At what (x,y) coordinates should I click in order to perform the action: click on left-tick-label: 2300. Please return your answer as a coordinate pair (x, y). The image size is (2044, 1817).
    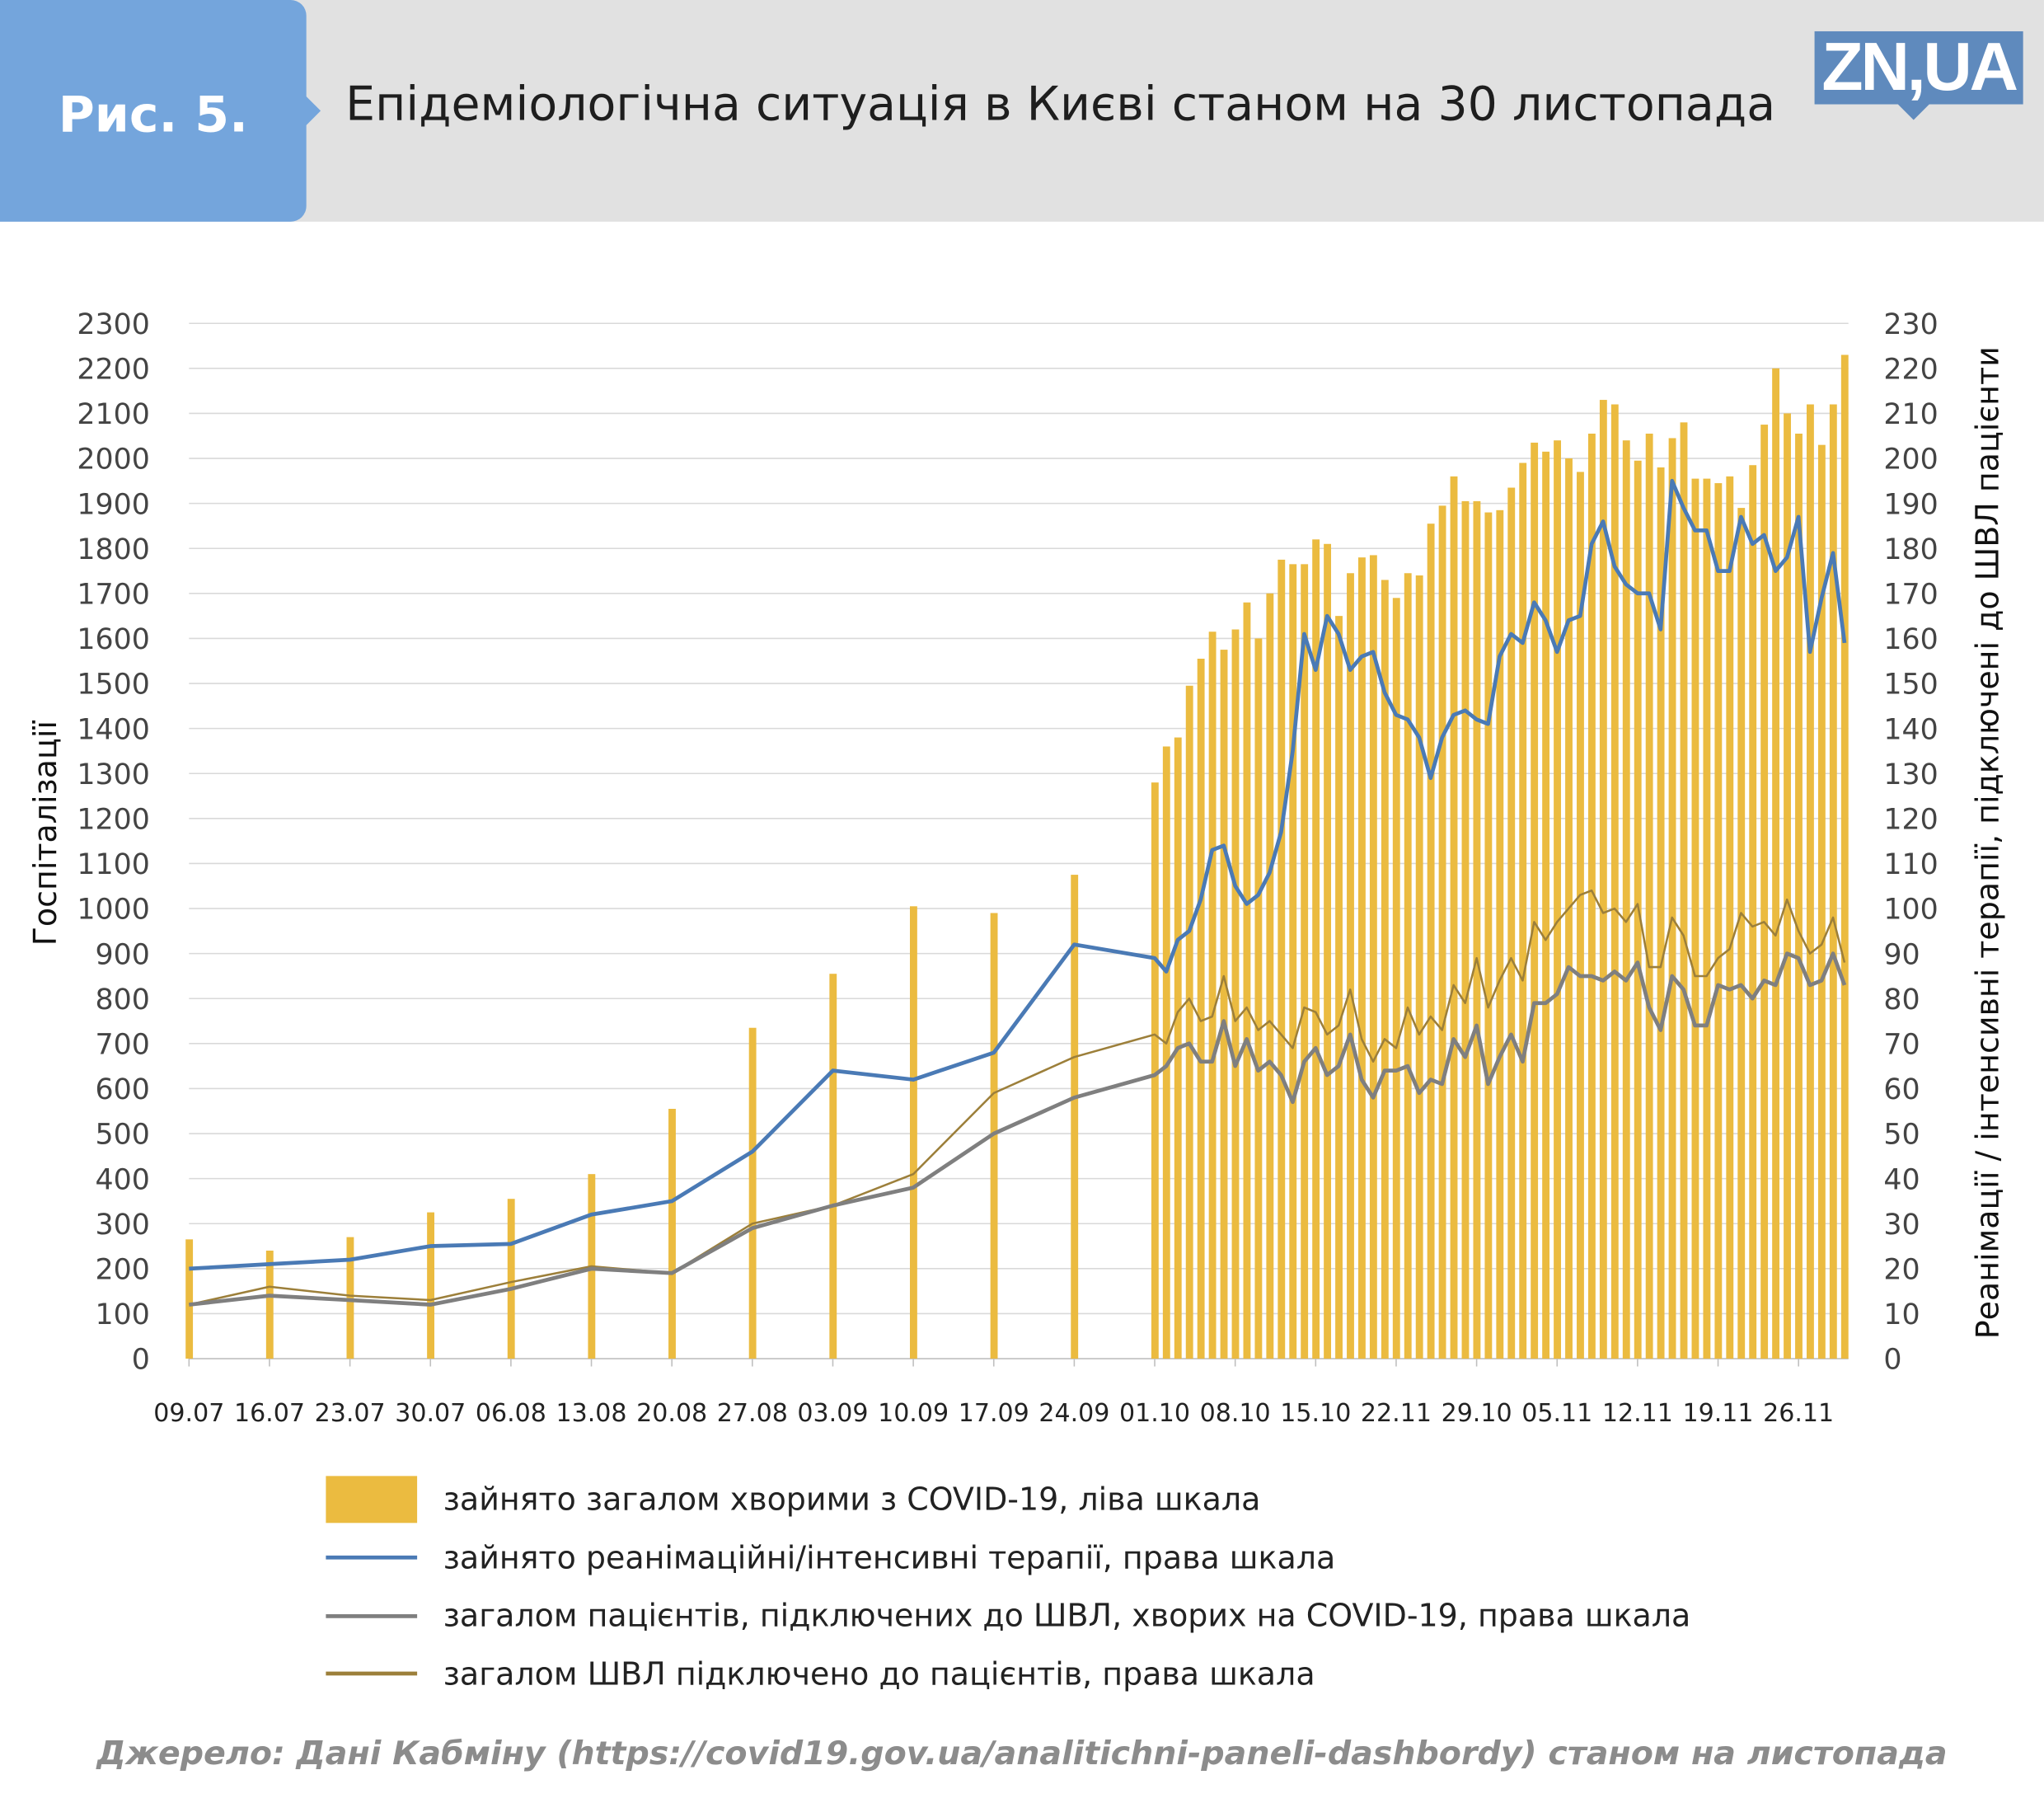
    Looking at the image, I should click on (113, 324).